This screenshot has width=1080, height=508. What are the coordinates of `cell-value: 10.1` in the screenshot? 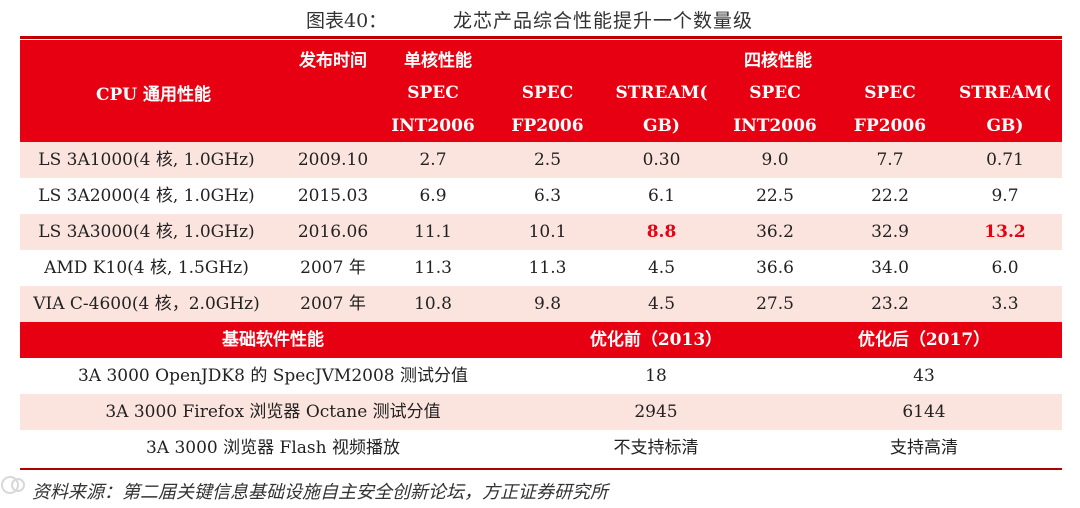 It's located at (547, 232).